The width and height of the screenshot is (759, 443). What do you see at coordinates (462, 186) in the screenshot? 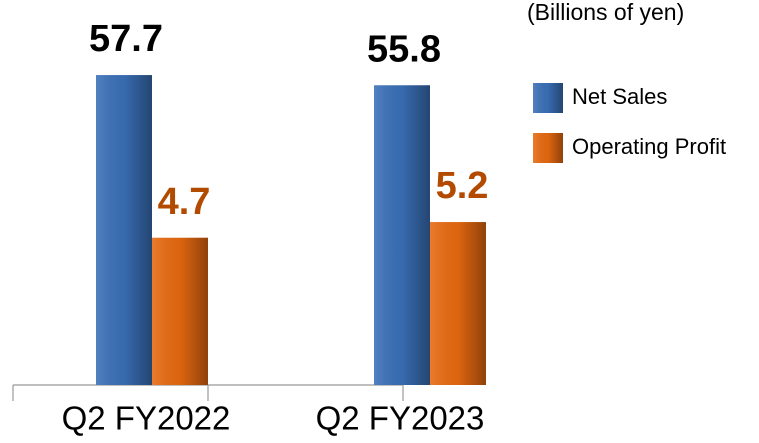
I see `data-label: 5.2` at bounding box center [462, 186].